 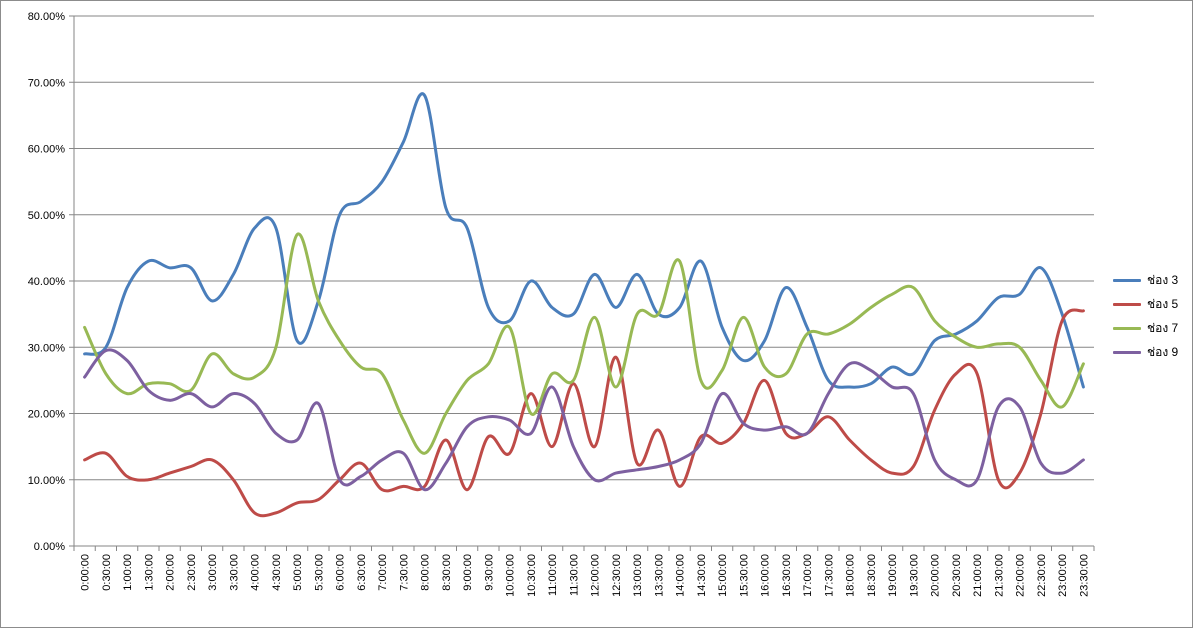 I want to click on legend-label: ช่อง 7, so click(x=1163, y=327).